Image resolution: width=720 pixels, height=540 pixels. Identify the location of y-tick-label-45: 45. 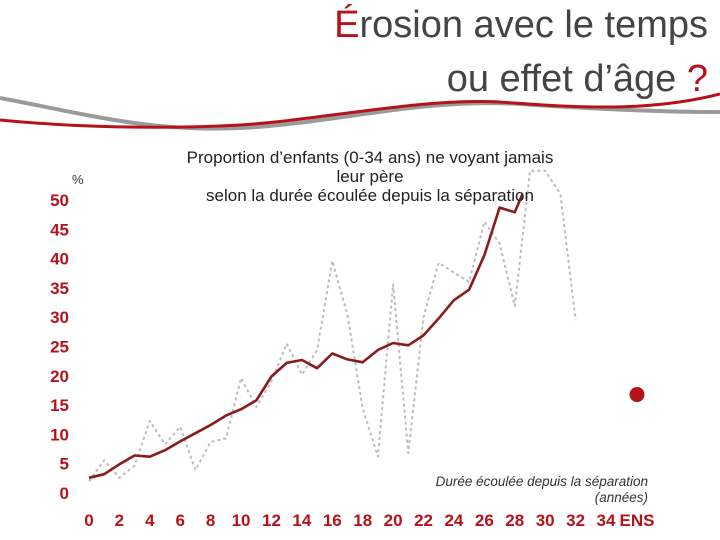
(59, 229).